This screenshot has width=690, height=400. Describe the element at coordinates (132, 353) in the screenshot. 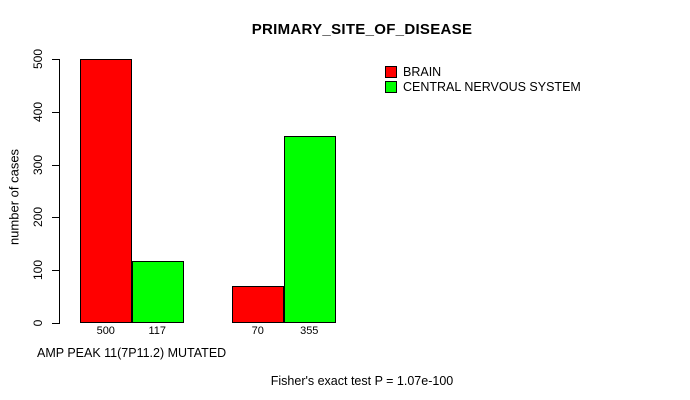

I see `x-axis-group-label: AMP PEAK 11(7P11.2) MUTATED` at that location.